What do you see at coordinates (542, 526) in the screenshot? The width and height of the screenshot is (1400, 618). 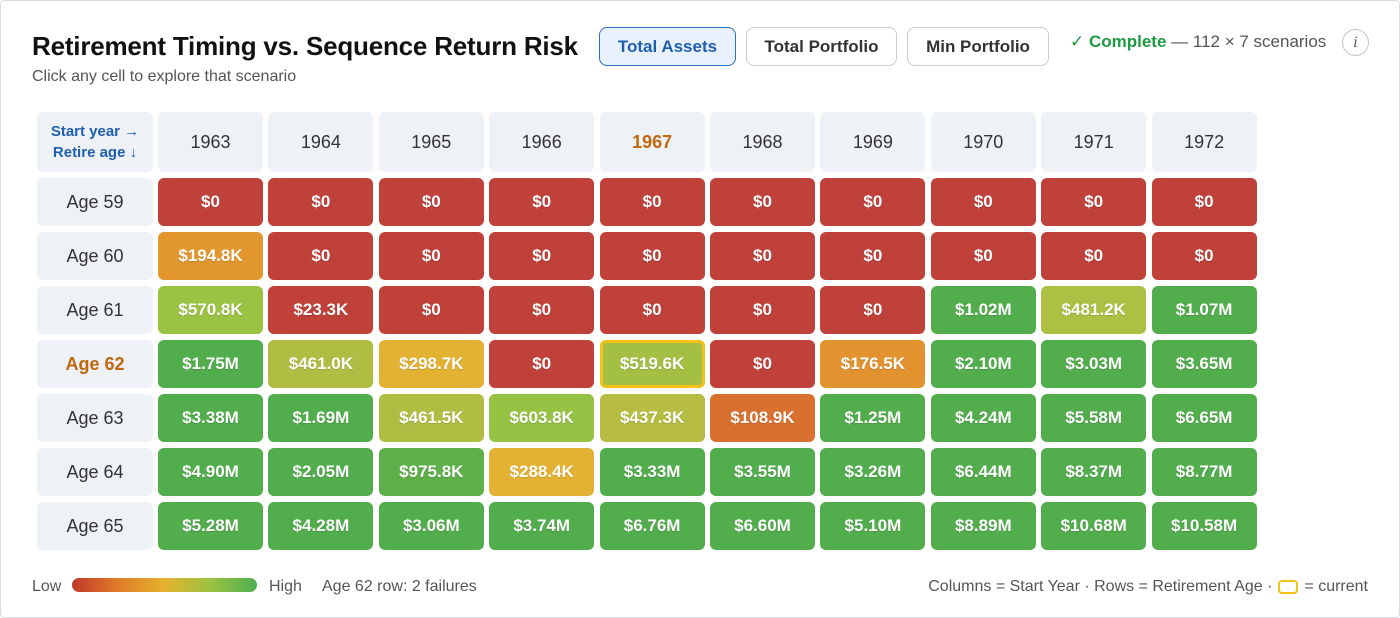 I see `scenario-cell: $3.74M` at bounding box center [542, 526].